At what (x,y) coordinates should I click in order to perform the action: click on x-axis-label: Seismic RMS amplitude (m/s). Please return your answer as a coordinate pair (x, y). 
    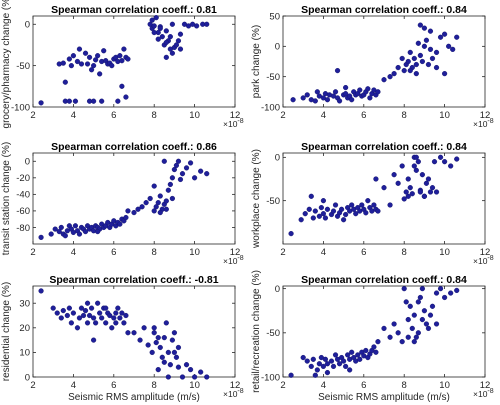
    Looking at the image, I should click on (134, 397).